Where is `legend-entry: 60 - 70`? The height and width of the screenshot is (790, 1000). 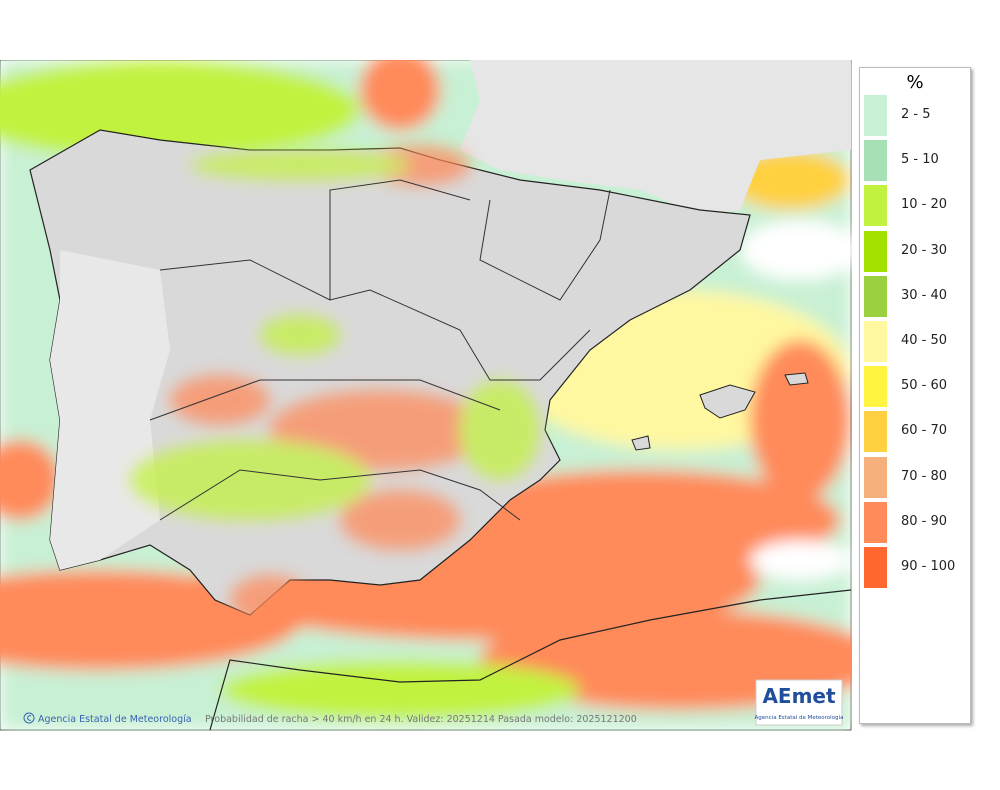
legend-entry: 60 - 70 is located at coordinates (916, 432).